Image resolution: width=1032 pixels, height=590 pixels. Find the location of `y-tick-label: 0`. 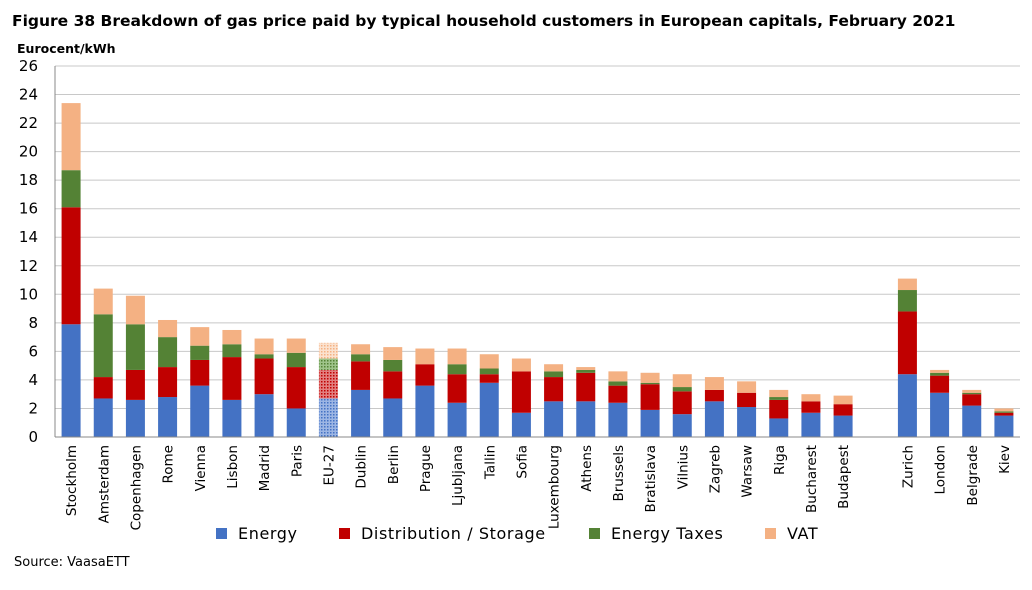

y-tick-label: 0 is located at coordinates (33, 437).